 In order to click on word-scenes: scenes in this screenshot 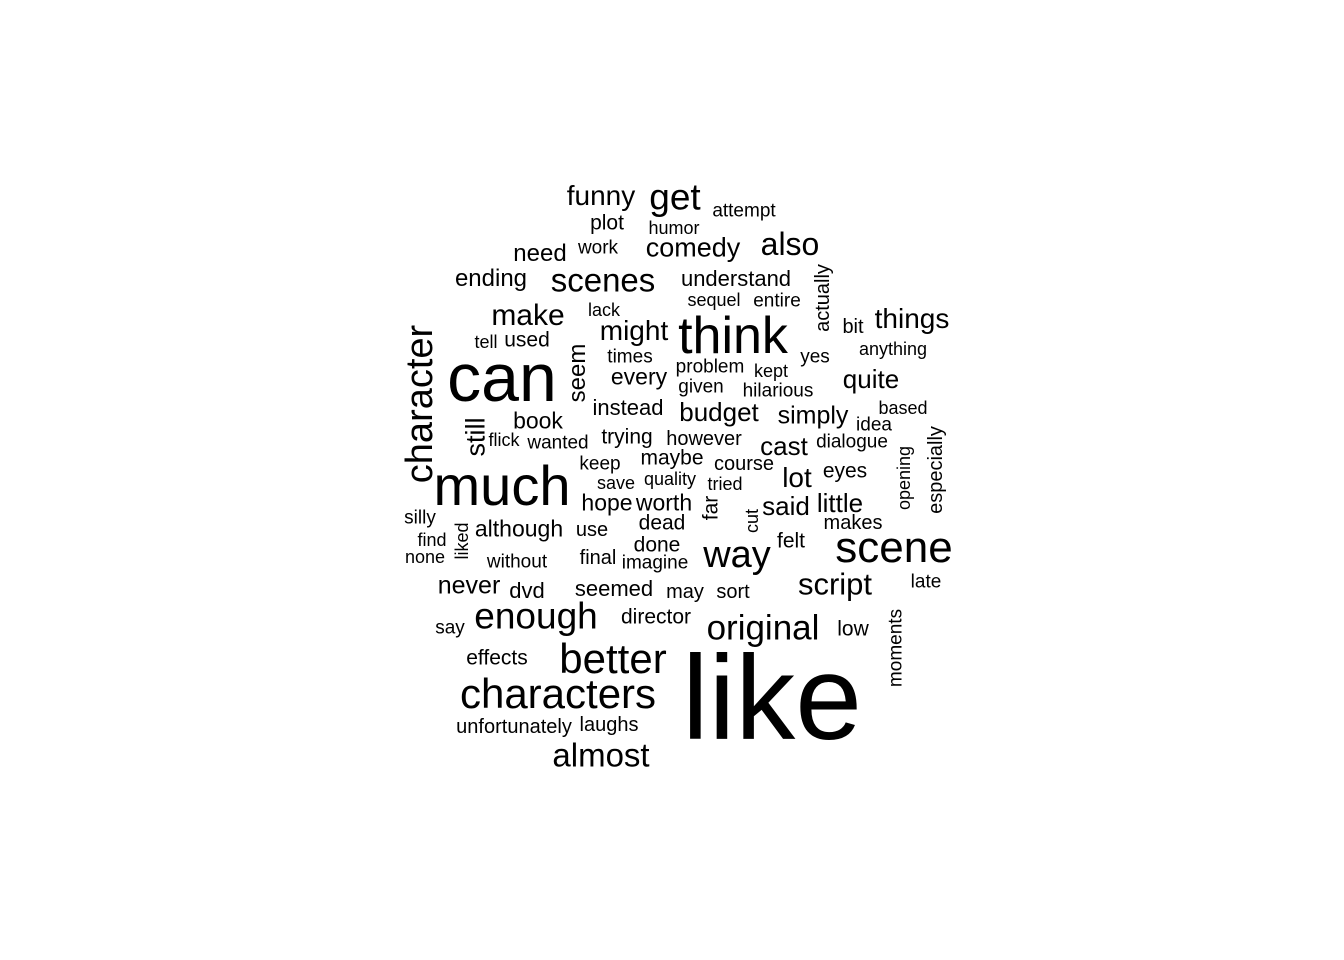, I will do `click(603, 280)`.